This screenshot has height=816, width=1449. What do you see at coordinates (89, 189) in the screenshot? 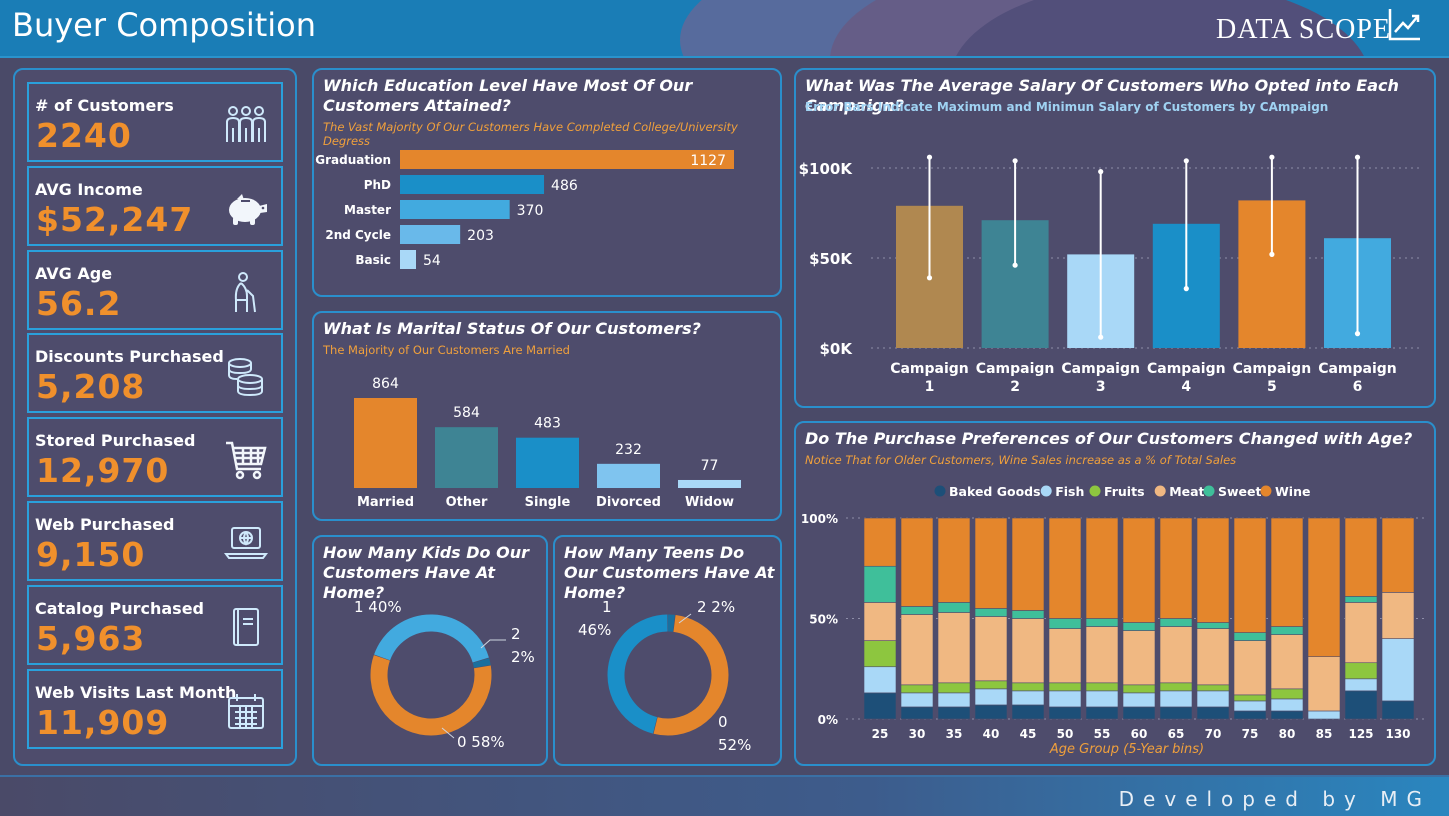
I see `kpi-label: AVG Income` at bounding box center [89, 189].